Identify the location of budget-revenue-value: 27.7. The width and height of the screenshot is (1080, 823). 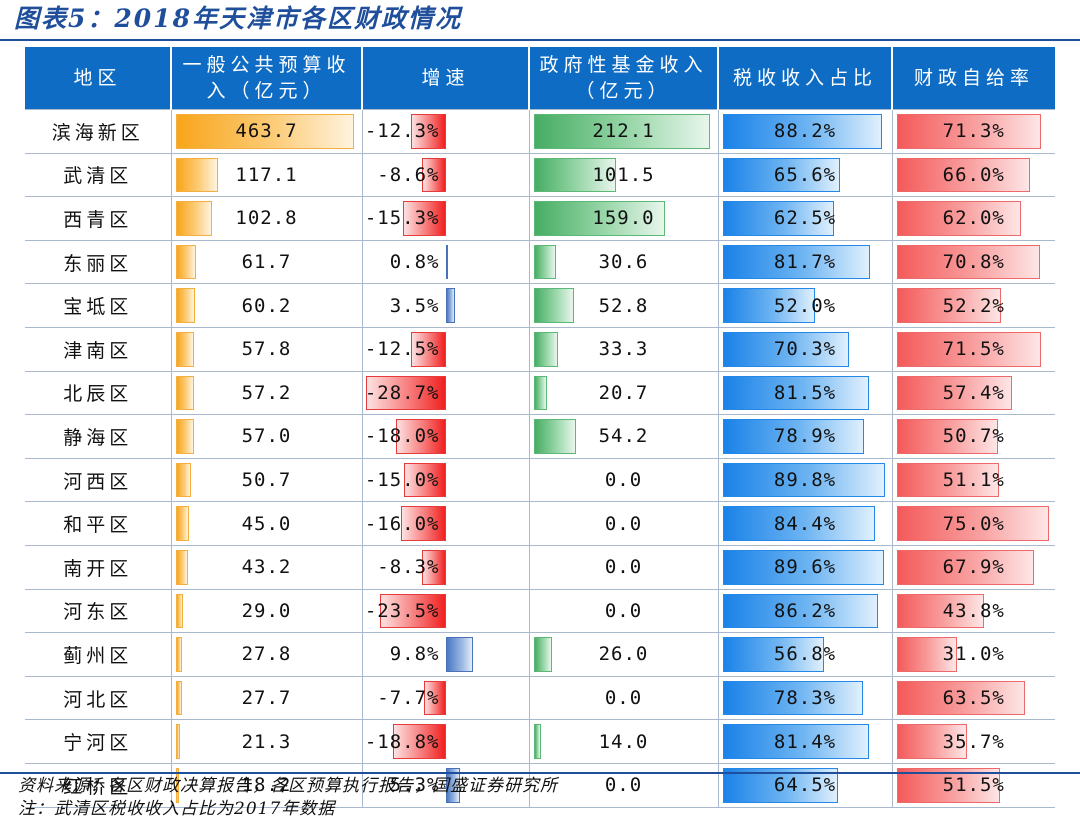
(266, 698).